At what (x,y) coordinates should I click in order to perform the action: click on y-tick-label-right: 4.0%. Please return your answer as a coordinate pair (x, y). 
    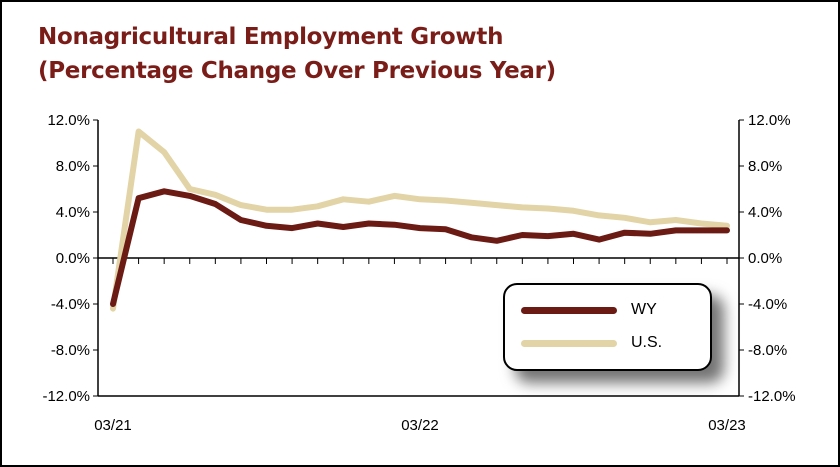
    Looking at the image, I should click on (765, 212).